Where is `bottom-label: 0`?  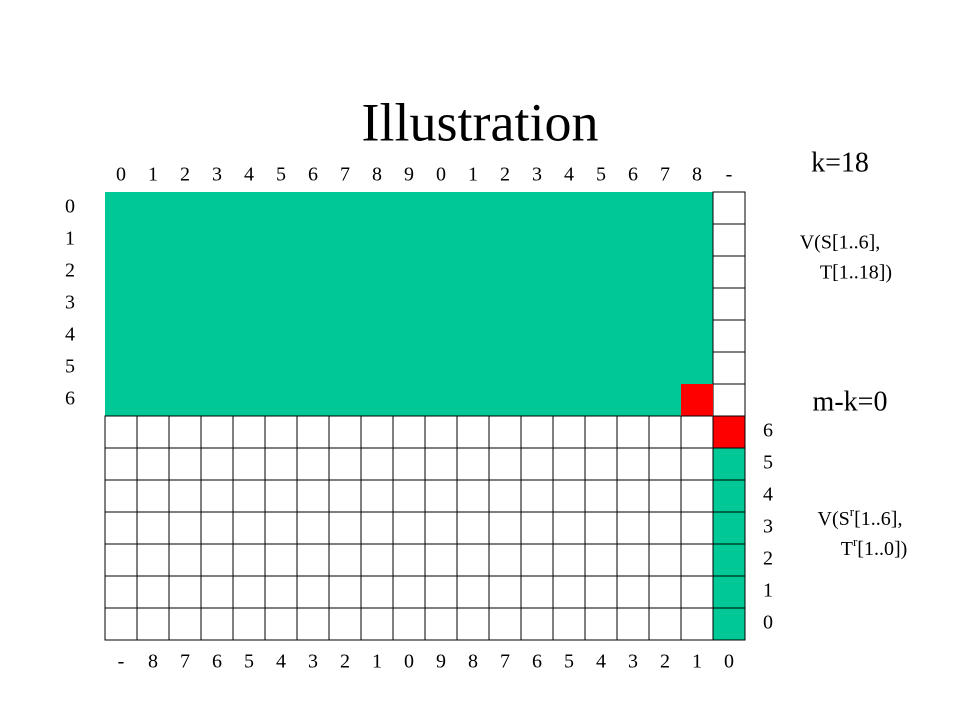 bottom-label: 0 is located at coordinates (409, 662).